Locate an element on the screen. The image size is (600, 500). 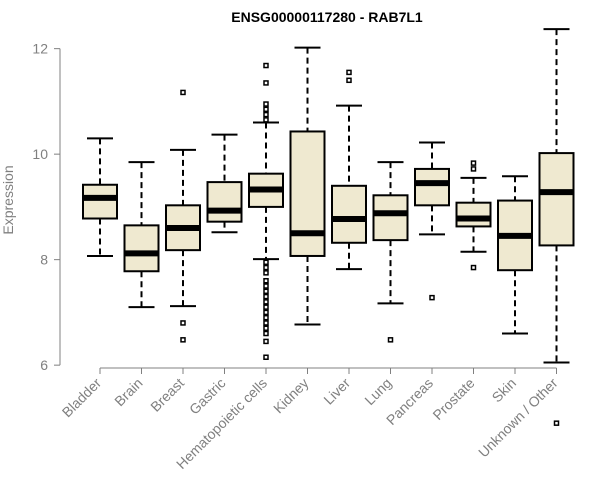
x-tick-label: Prostate is located at coordinates (453, 399).